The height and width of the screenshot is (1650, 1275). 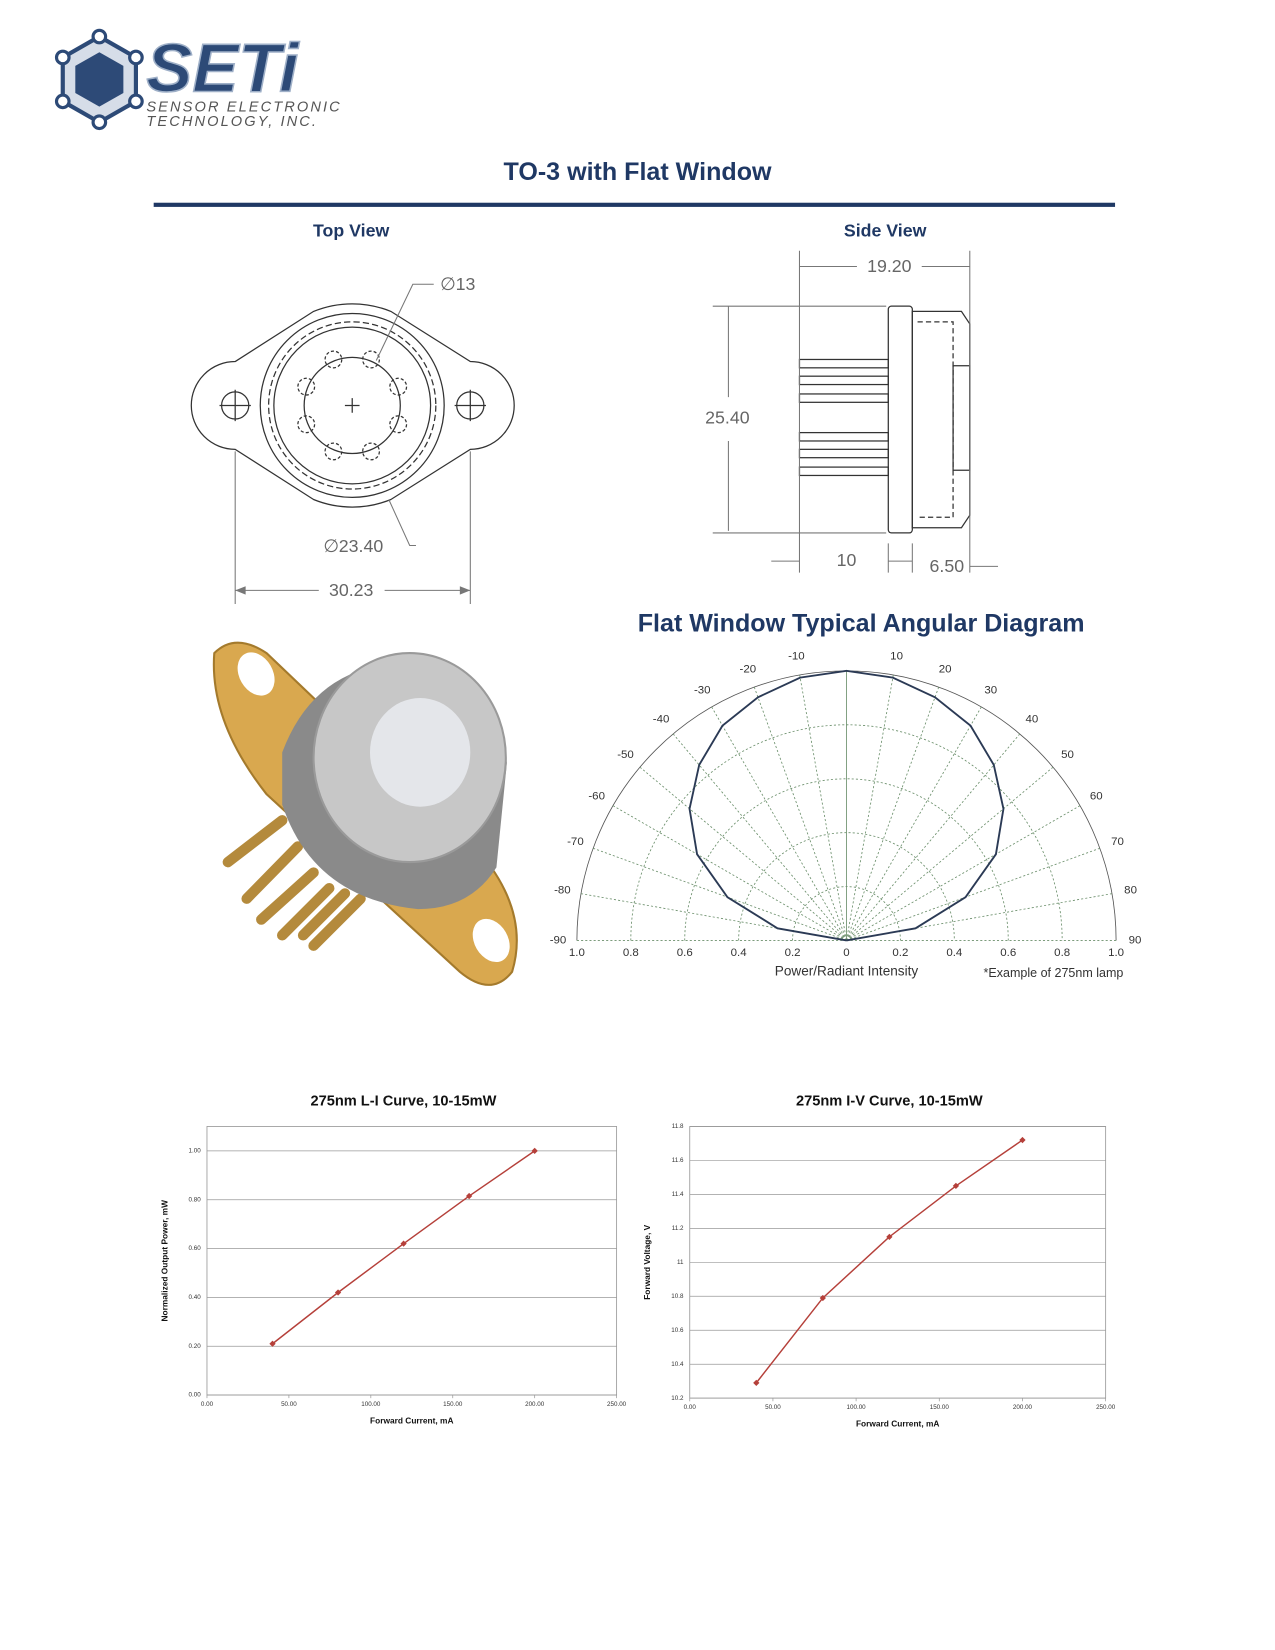 What do you see at coordinates (195, 1346) in the screenshot?
I see `y-tick-label: 0.20` at bounding box center [195, 1346].